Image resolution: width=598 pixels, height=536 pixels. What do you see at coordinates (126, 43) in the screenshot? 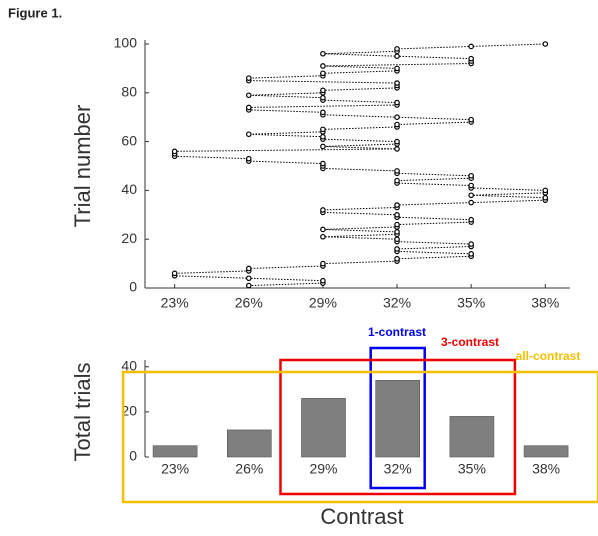
I see `y-tick-label: 100` at bounding box center [126, 43].